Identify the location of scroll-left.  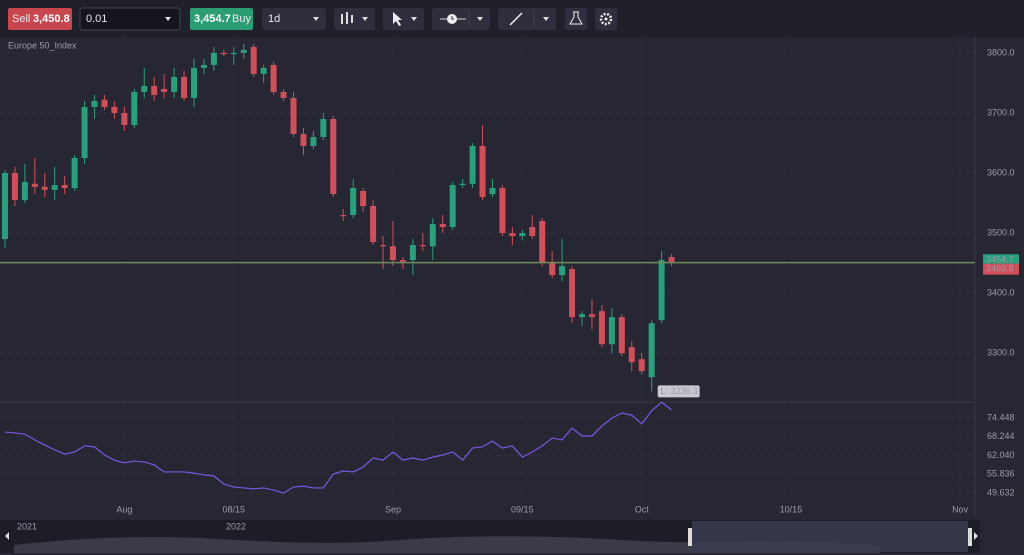
(7, 536).